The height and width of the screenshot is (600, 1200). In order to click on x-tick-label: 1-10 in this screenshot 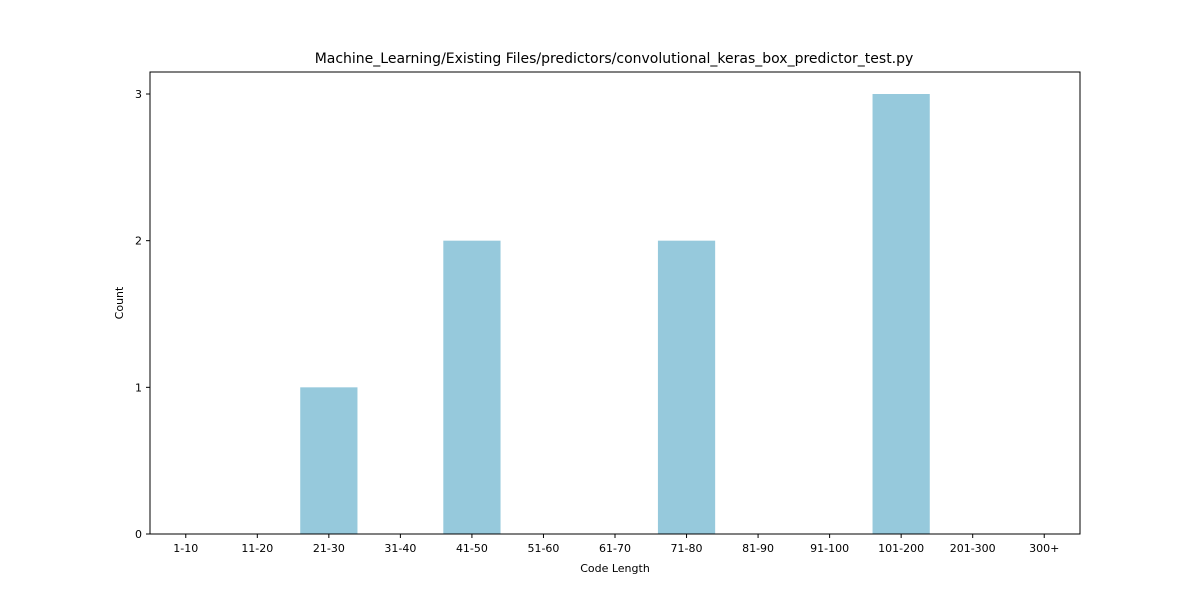, I will do `click(185, 548)`.